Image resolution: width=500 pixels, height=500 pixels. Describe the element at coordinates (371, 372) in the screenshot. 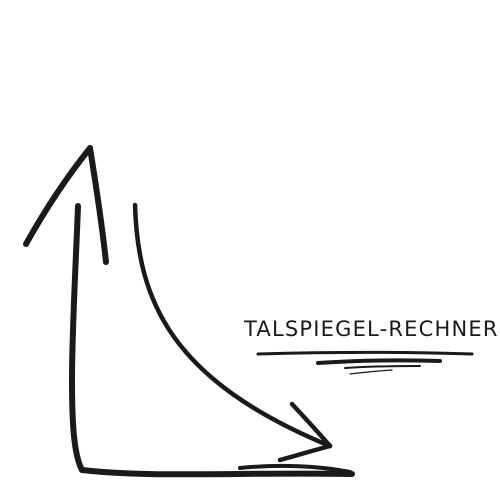

I see `underline-stroke-wisp` at that location.